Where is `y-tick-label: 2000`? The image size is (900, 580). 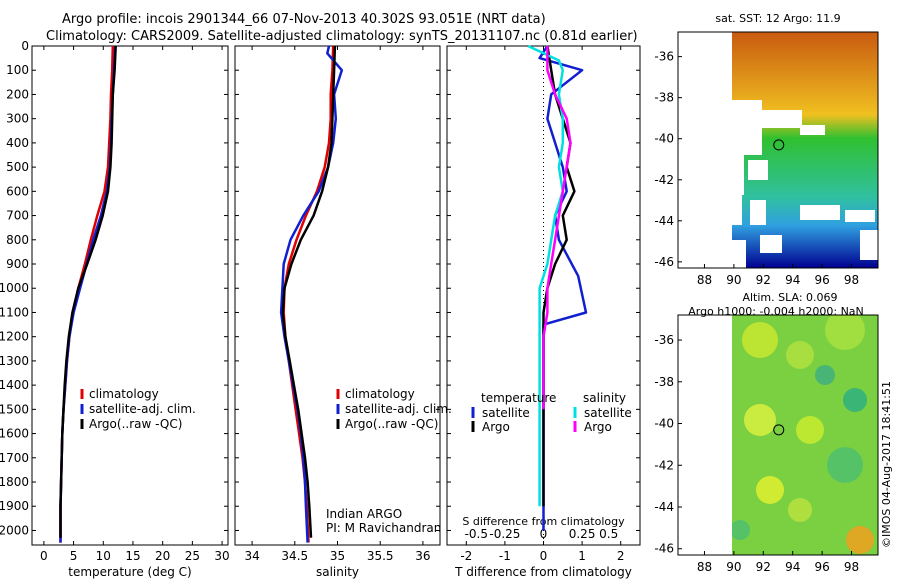 y-tick-label: 2000 is located at coordinates (14, 530).